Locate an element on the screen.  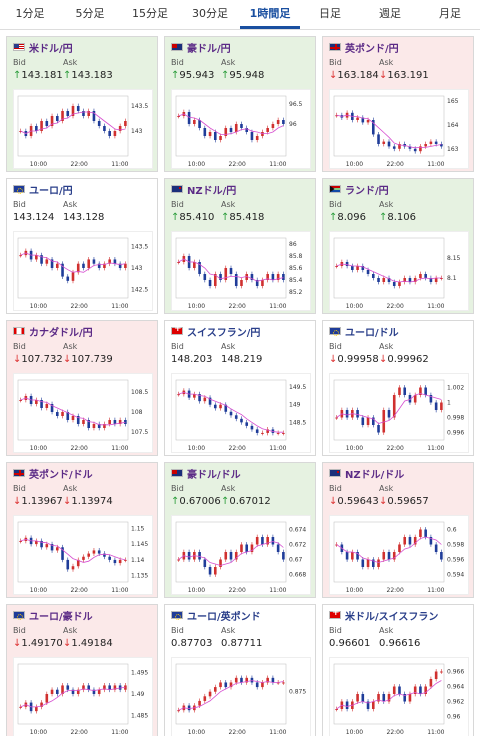
price-chart: 143.5 143 142.5 10:00 22:00 11:00 is located at coordinates (83, 271).